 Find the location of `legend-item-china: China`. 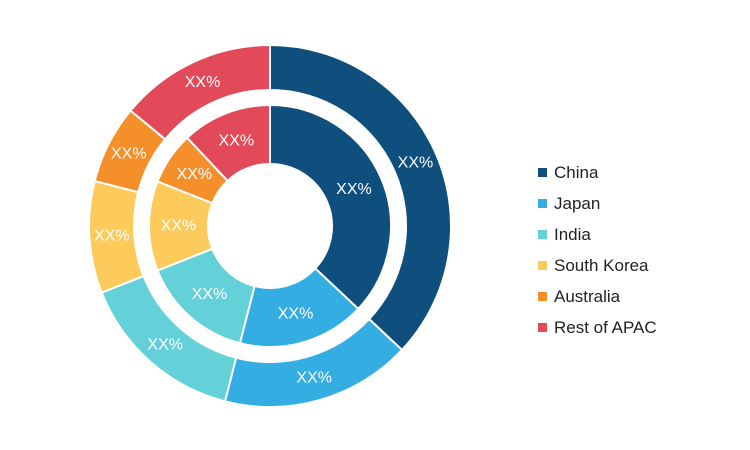

legend-item-china: China is located at coordinates (597, 172).